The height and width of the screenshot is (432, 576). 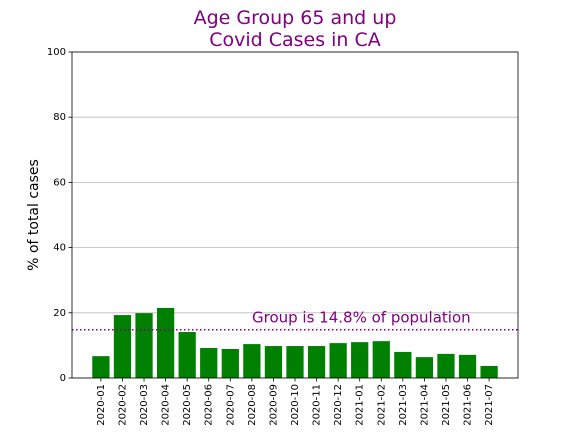 What do you see at coordinates (295, 405) in the screenshot?
I see `x-tick-label: 2020-10` at bounding box center [295, 405].